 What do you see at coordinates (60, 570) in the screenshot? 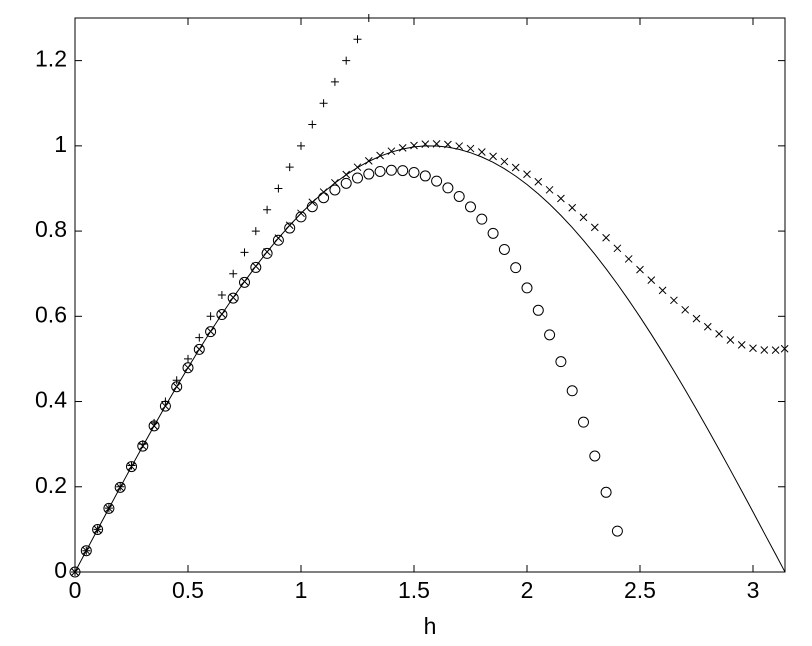
I see `y-tick-label: 0` at bounding box center [60, 570].